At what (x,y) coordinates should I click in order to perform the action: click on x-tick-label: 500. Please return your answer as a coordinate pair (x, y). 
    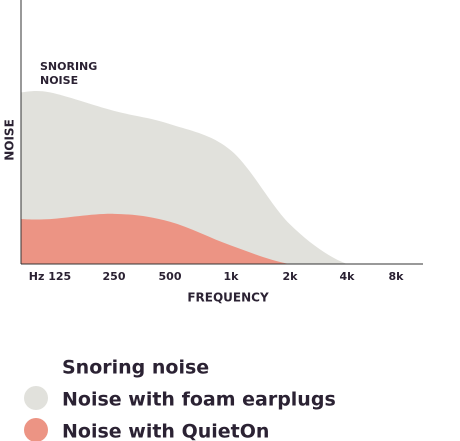
    Looking at the image, I should click on (170, 276).